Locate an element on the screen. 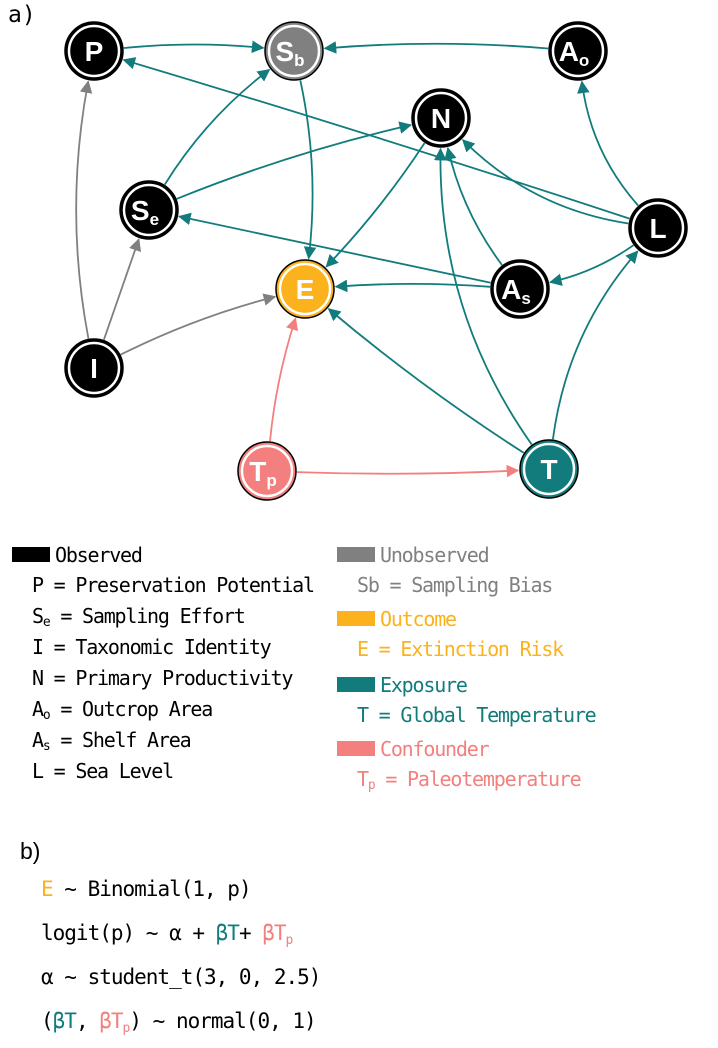 Image resolution: width=718 pixels, height=1048 pixels. node-t: T is located at coordinates (549, 469).